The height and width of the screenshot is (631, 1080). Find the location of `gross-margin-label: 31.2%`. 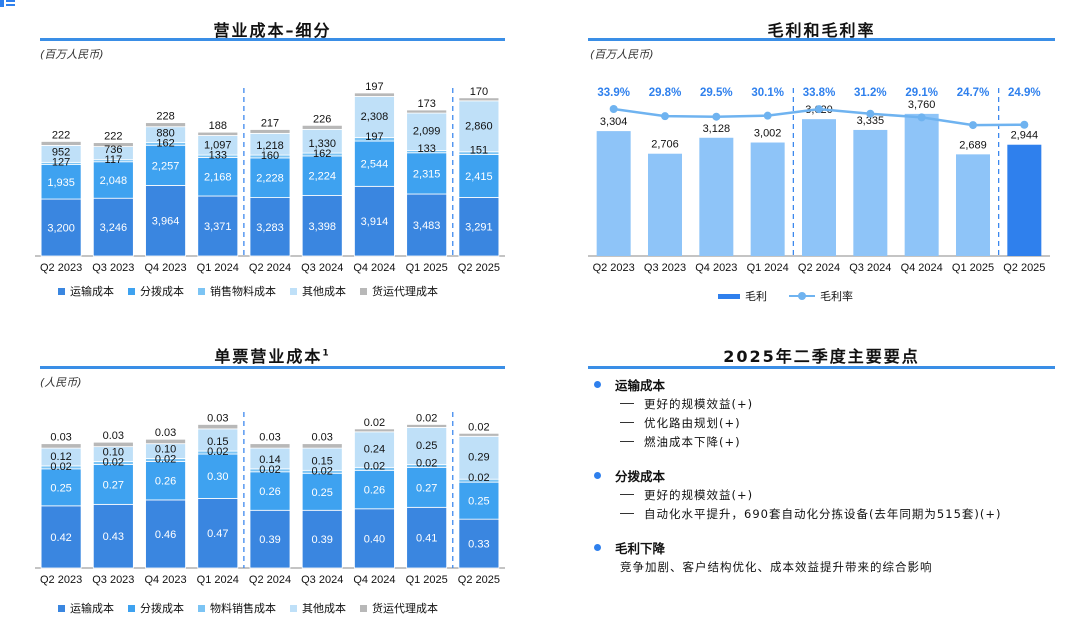

gross-margin-label: 31.2% is located at coordinates (870, 93).